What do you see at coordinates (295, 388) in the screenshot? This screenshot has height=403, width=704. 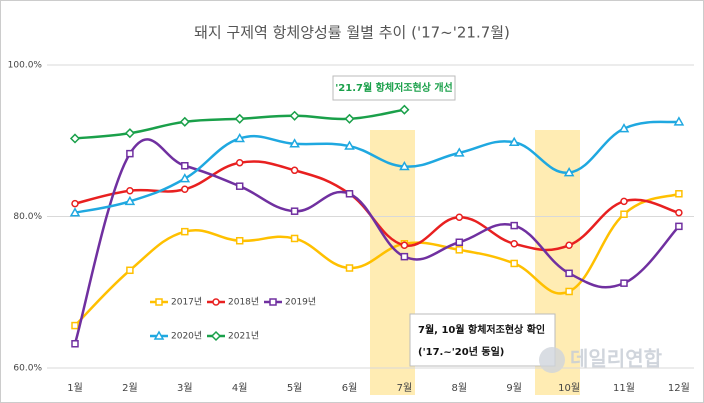 I see `x-tick-label: 5월` at bounding box center [295, 388].